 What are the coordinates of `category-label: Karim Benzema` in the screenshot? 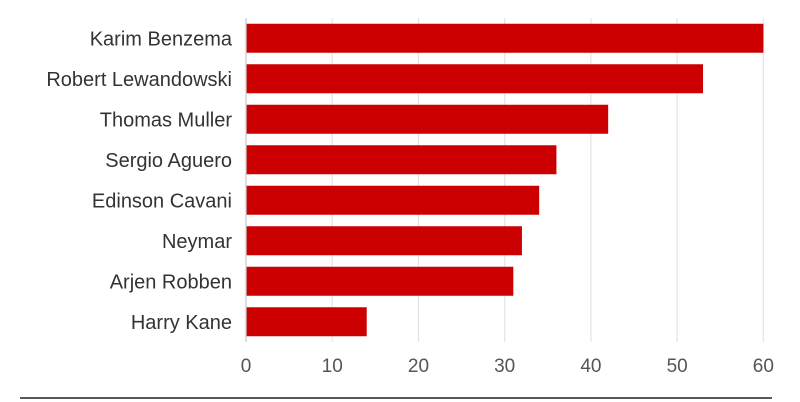 It's located at (161, 39).